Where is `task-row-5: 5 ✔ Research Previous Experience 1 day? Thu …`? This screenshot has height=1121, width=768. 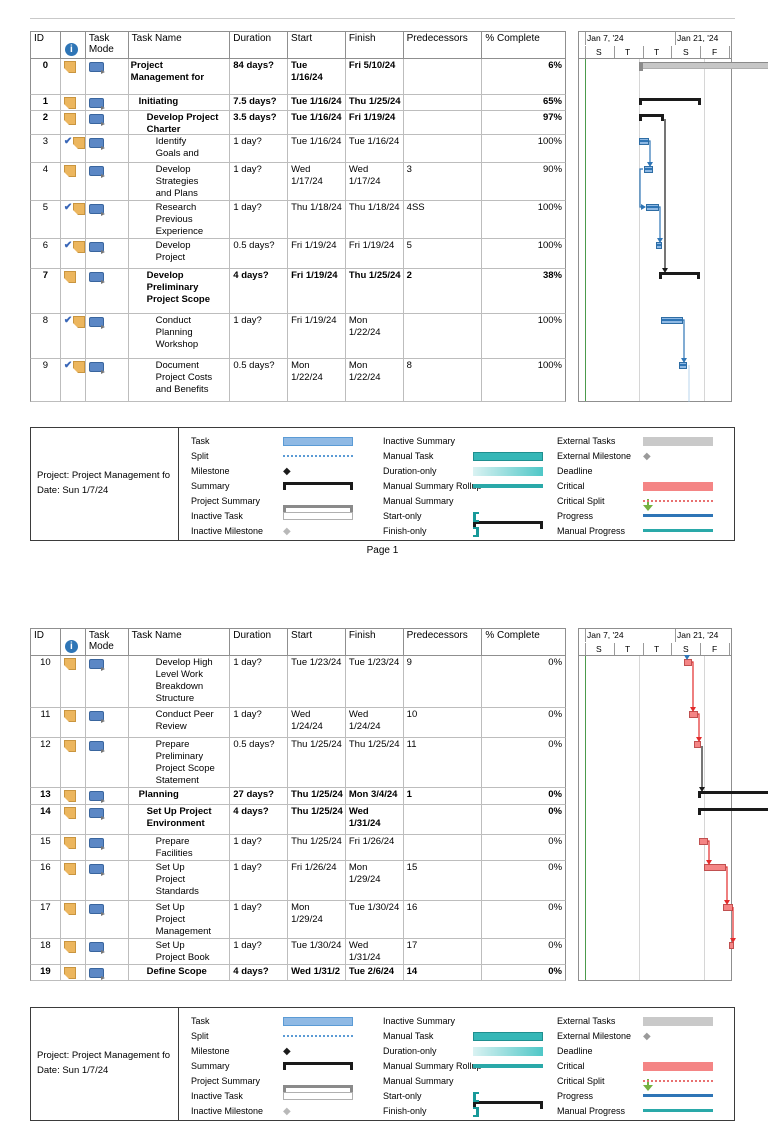
task-row-5: 5 ✔ Research Previous Experience 1 day? Thu … is located at coordinates (298, 220).